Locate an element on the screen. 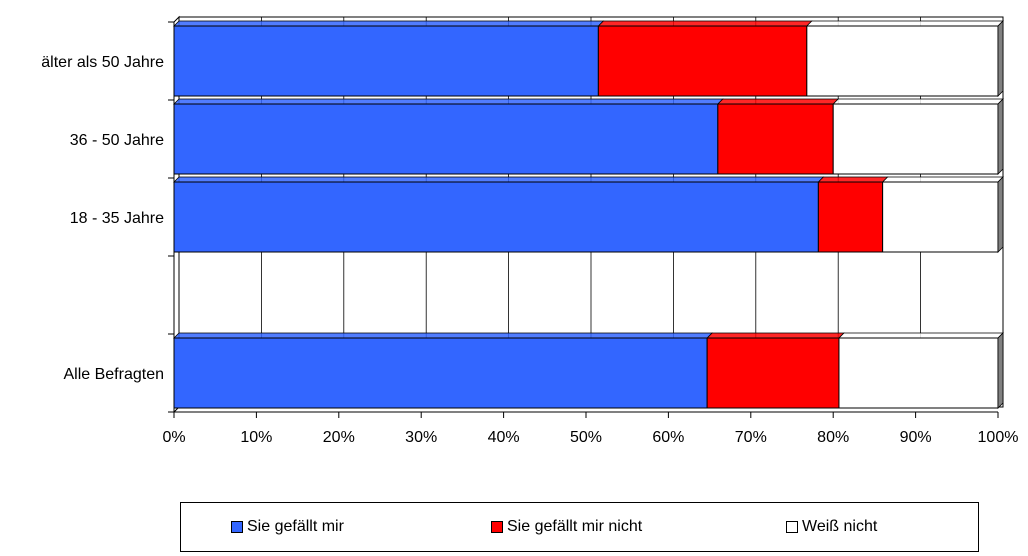 Image resolution: width=1028 pixels, height=556 pixels. bar-row2-series1-top is located at coordinates (853, 179).